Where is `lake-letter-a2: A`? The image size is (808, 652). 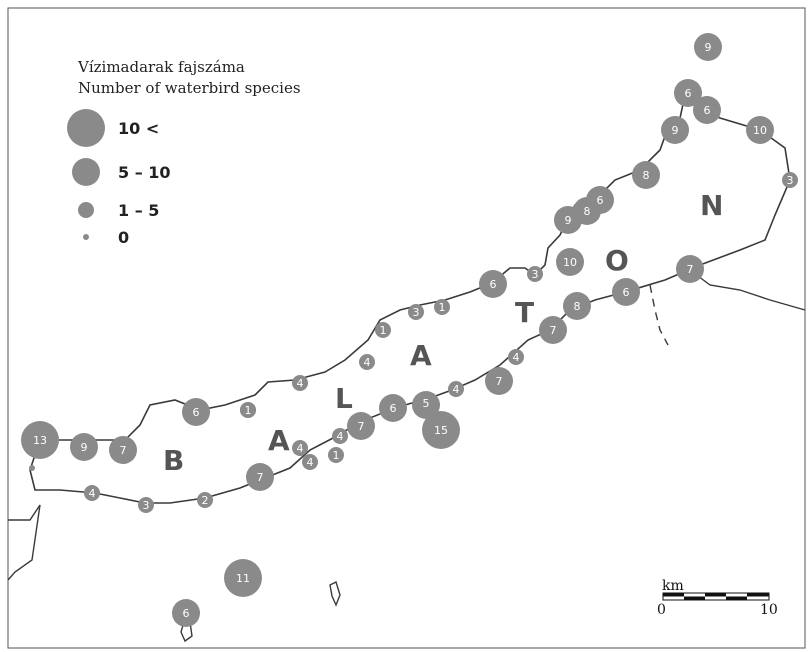
lake-letter-a2: A is located at coordinates (421, 355).